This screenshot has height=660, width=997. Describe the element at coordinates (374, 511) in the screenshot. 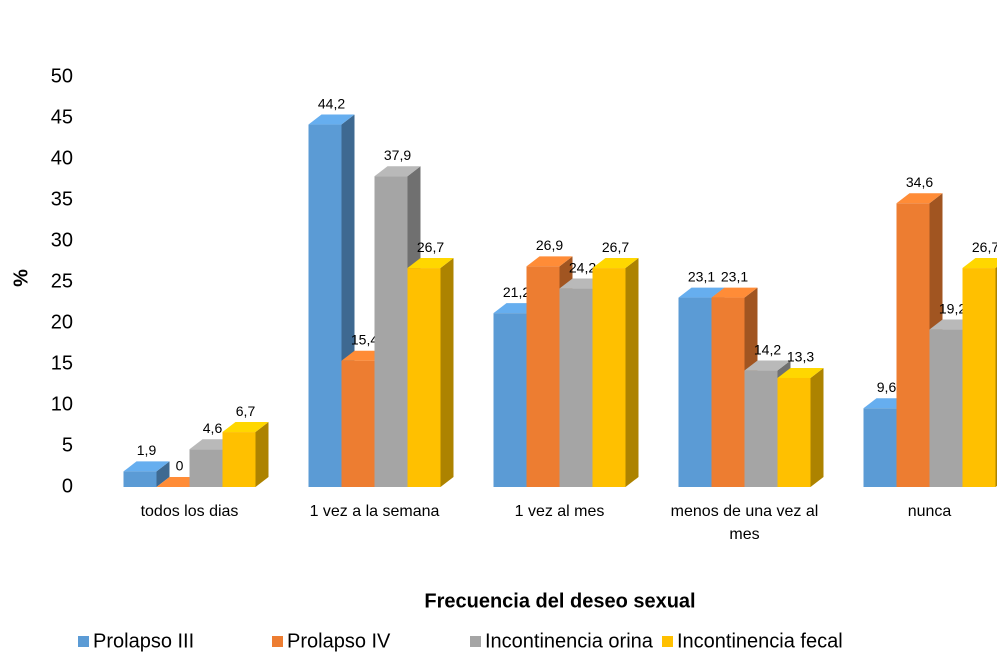

I see `x-tick-label: 1 vez a la semana` at that location.